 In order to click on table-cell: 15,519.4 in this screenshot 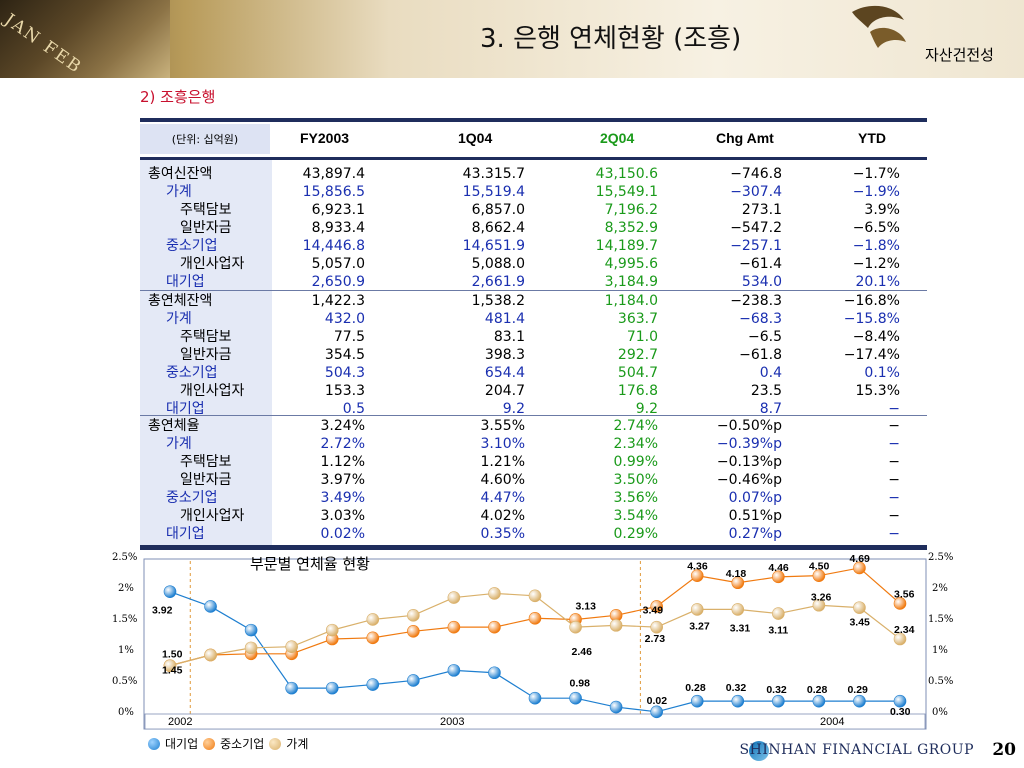, I will do `click(493, 192)`.